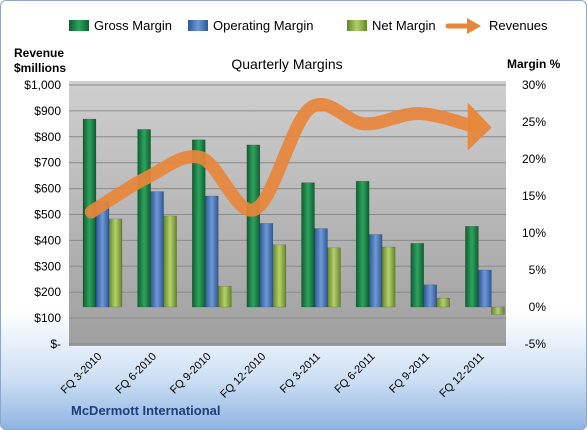 This screenshot has height=430, width=587. I want to click on legend-swatch-gross-margin, so click(79, 25).